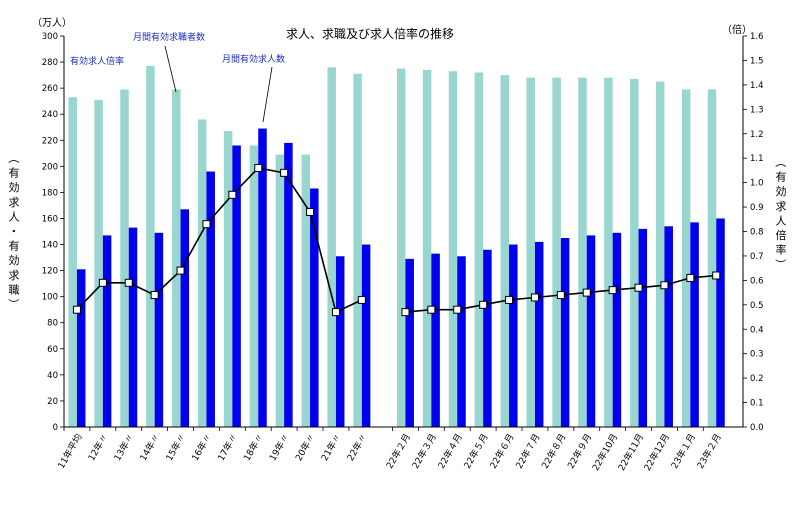 This screenshot has width=795, height=514. Describe the element at coordinates (757, 330) in the screenshot. I see `y2-tick-label: 0.4` at that location.